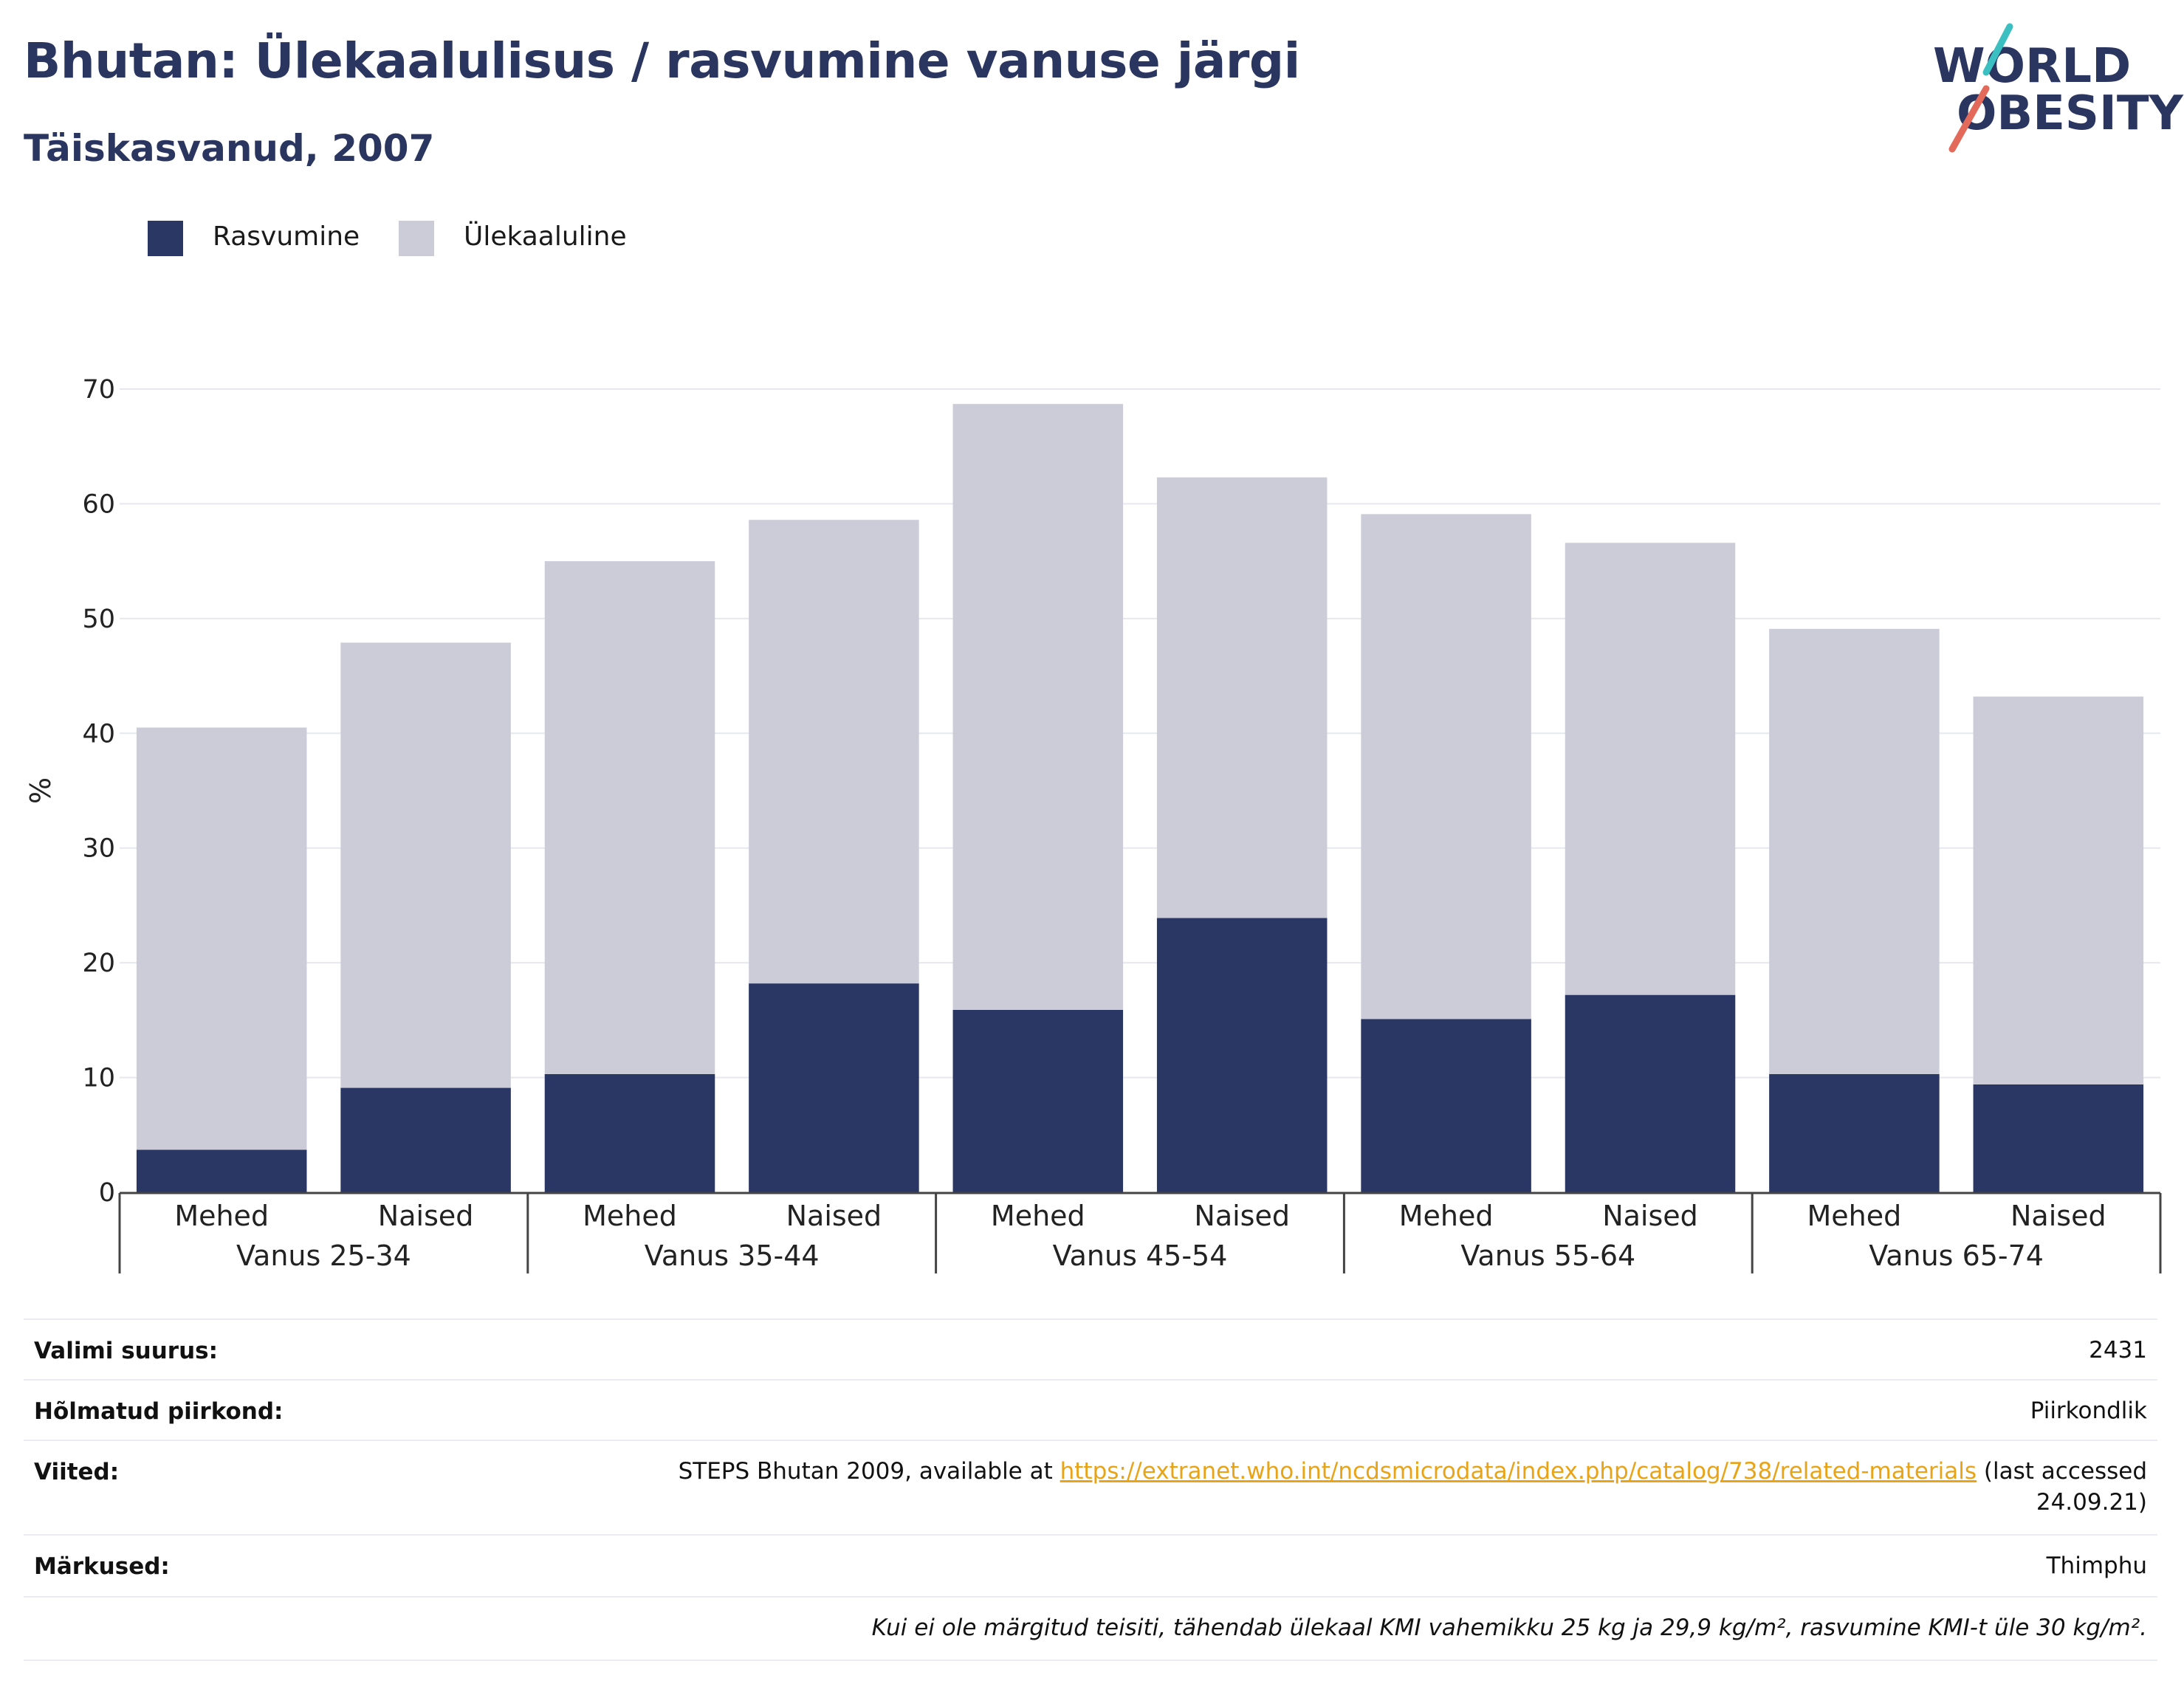  I want to click on y-tick-label: 10, so click(99, 1078).